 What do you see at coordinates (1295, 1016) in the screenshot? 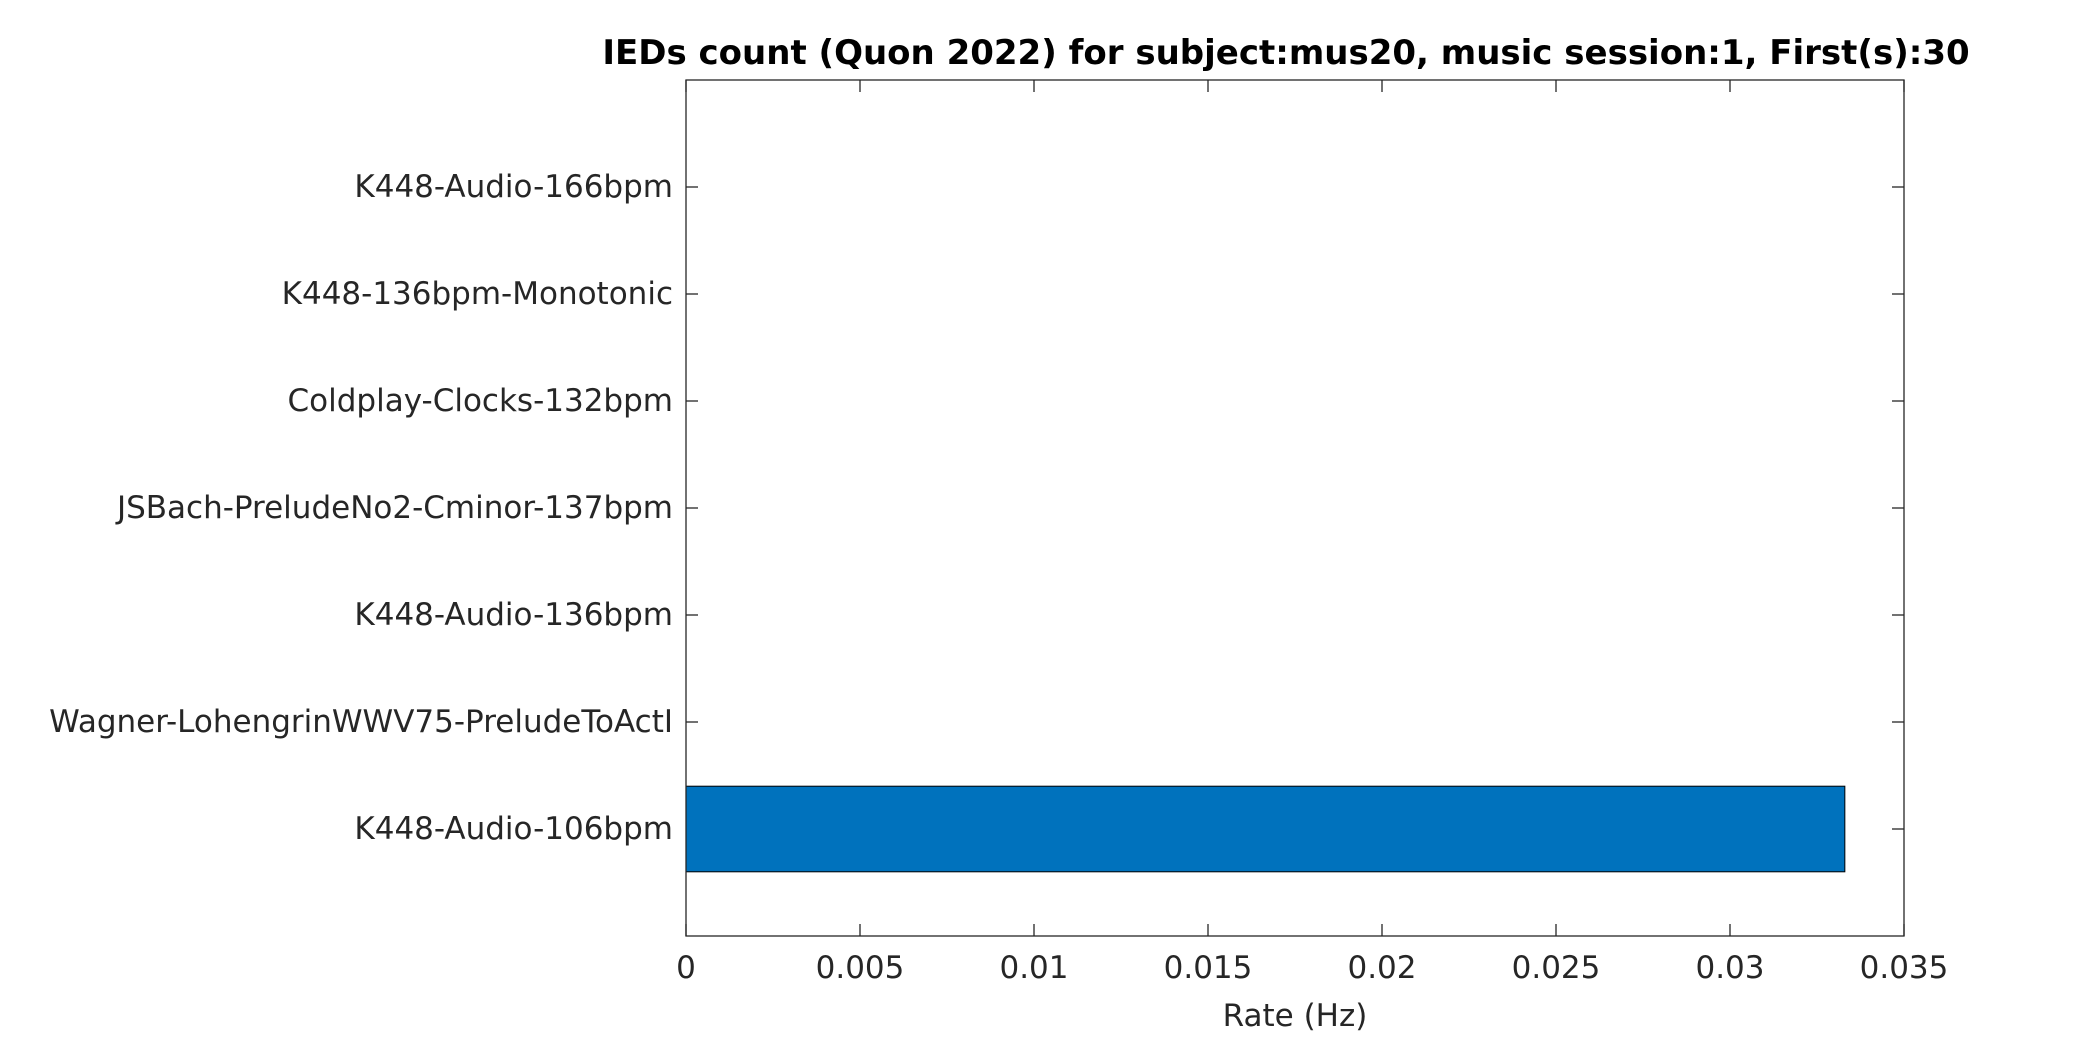
I see `x-axis-label: Rate (Hz)` at bounding box center [1295, 1016].